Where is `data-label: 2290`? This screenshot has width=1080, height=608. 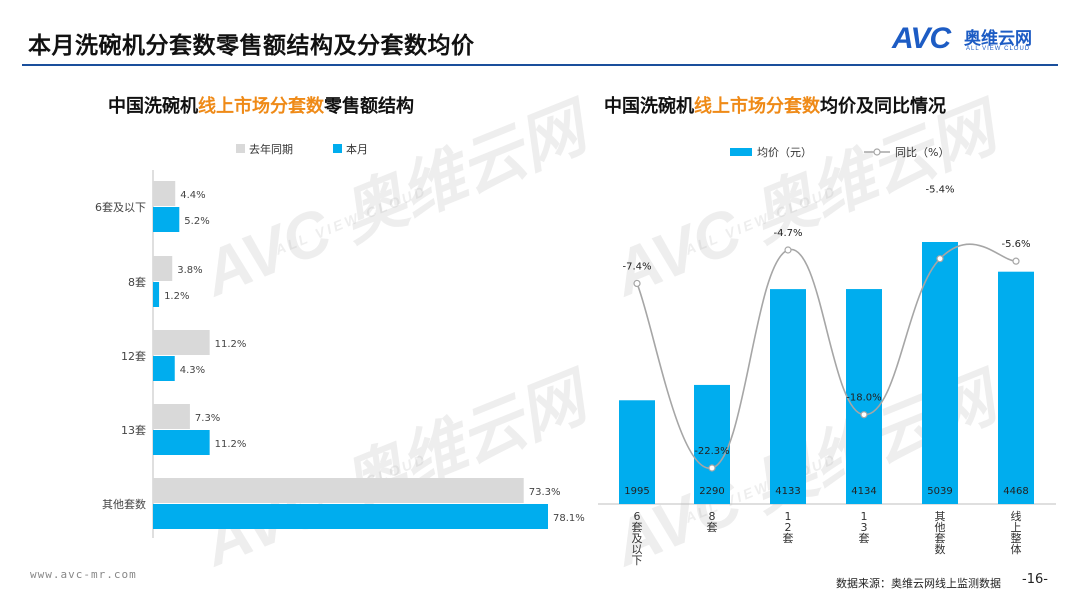 data-label: 2290 is located at coordinates (711, 491).